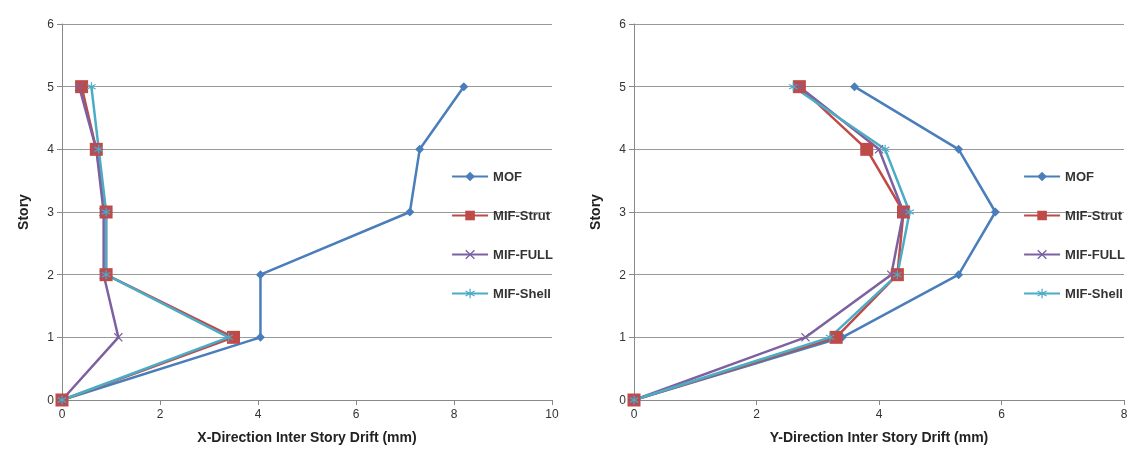 Image resolution: width=1148 pixels, height=470 pixels. Describe the element at coordinates (307, 437) in the screenshot. I see `x-axis-title: X-Direction Inter Story Drift (mm)` at that location.